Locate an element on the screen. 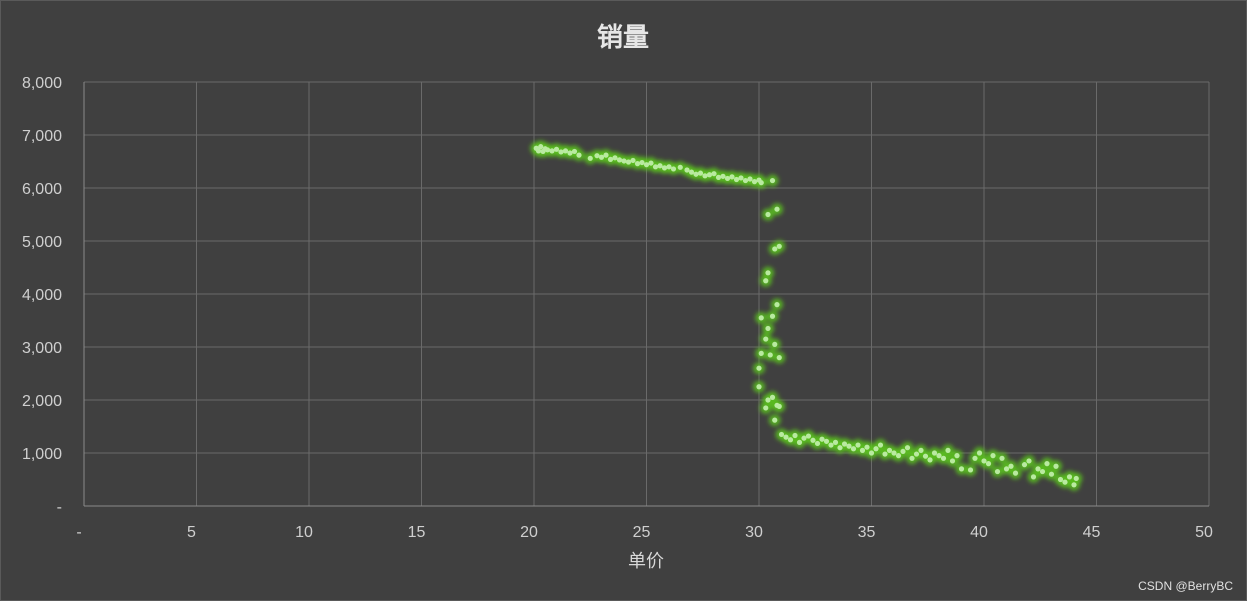 Image resolution: width=1247 pixels, height=601 pixels. y-tick-label: 7,000 is located at coordinates (42, 136).